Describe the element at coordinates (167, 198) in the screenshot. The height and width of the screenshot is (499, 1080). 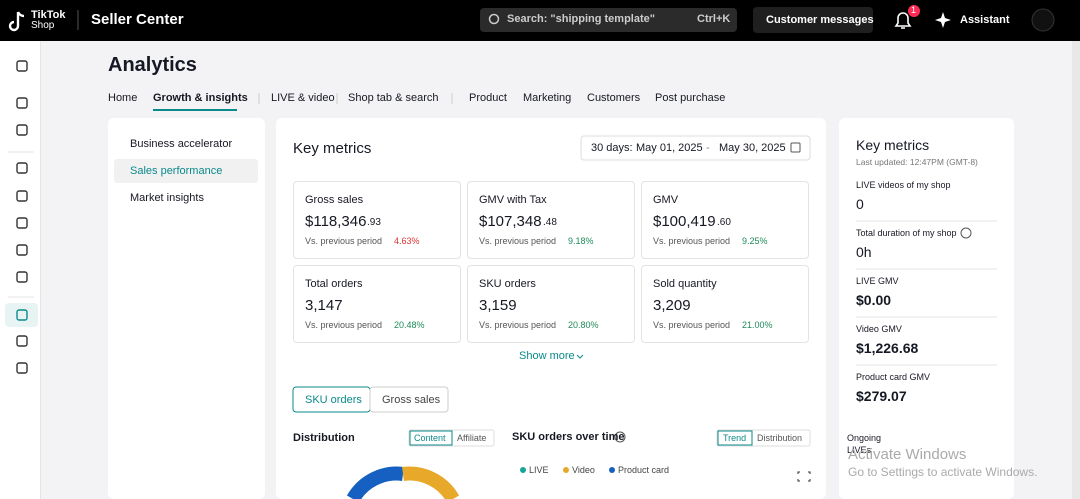
I see `menu-item: Market insights` at that location.